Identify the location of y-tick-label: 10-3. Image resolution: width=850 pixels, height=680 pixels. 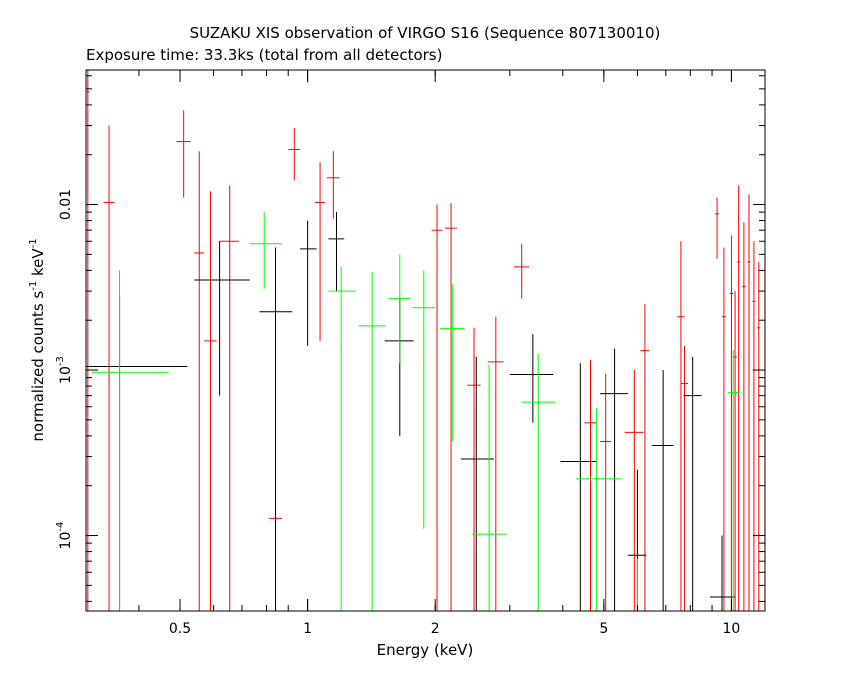
(64, 370).